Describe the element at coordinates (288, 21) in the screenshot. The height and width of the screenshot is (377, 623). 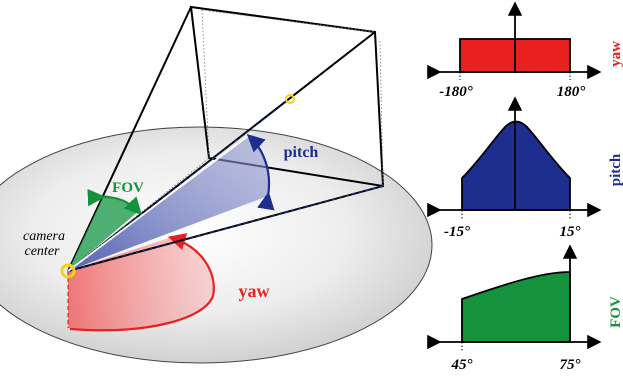
I see `frustum-hidden-top` at that location.